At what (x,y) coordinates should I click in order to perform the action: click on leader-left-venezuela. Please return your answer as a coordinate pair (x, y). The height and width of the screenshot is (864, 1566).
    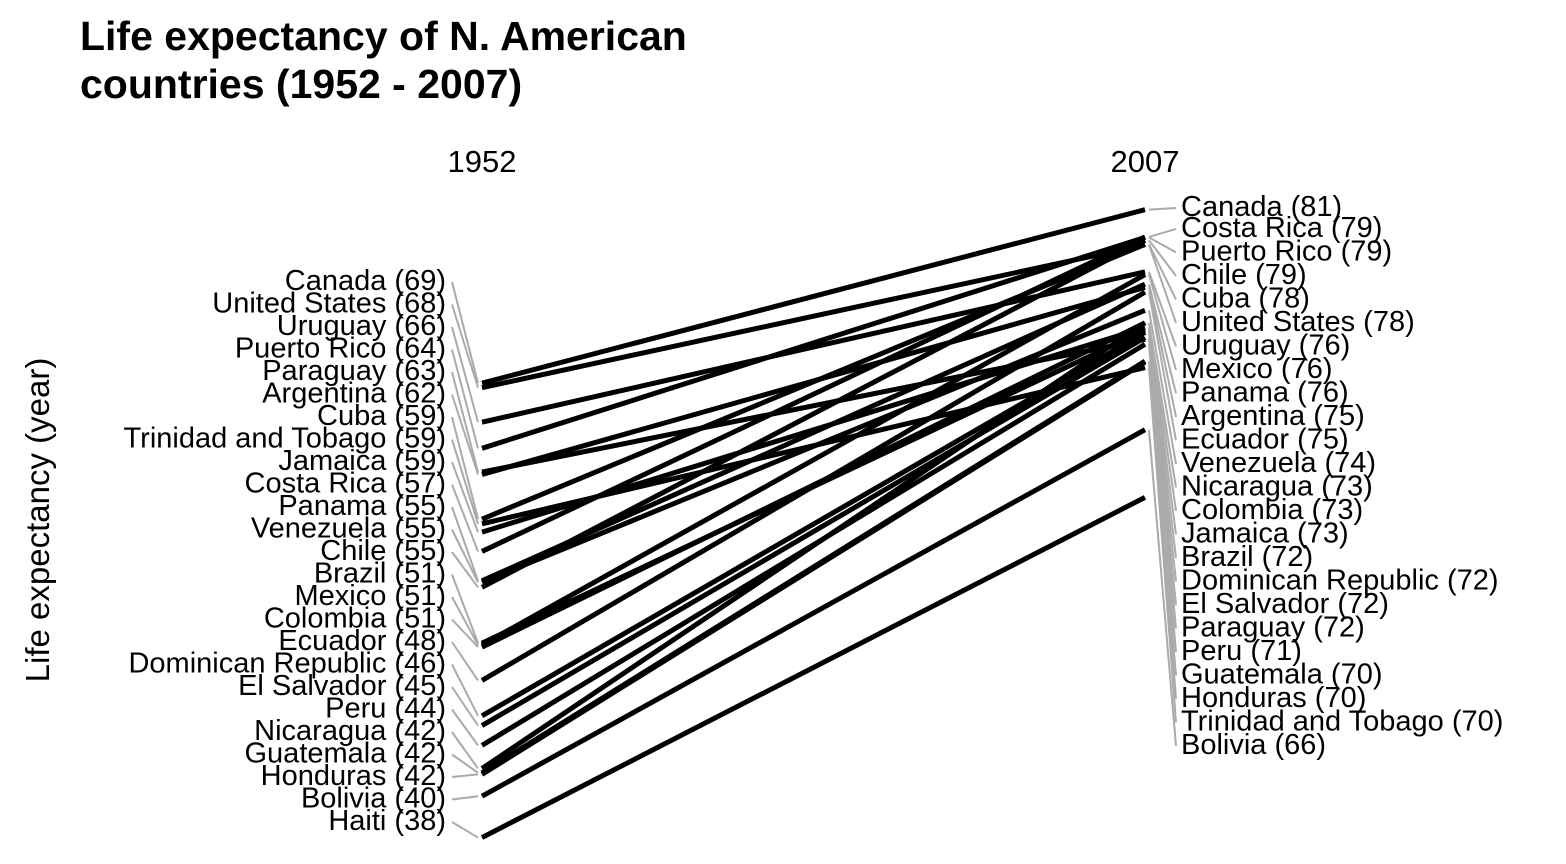
    Looking at the image, I should click on (465, 556).